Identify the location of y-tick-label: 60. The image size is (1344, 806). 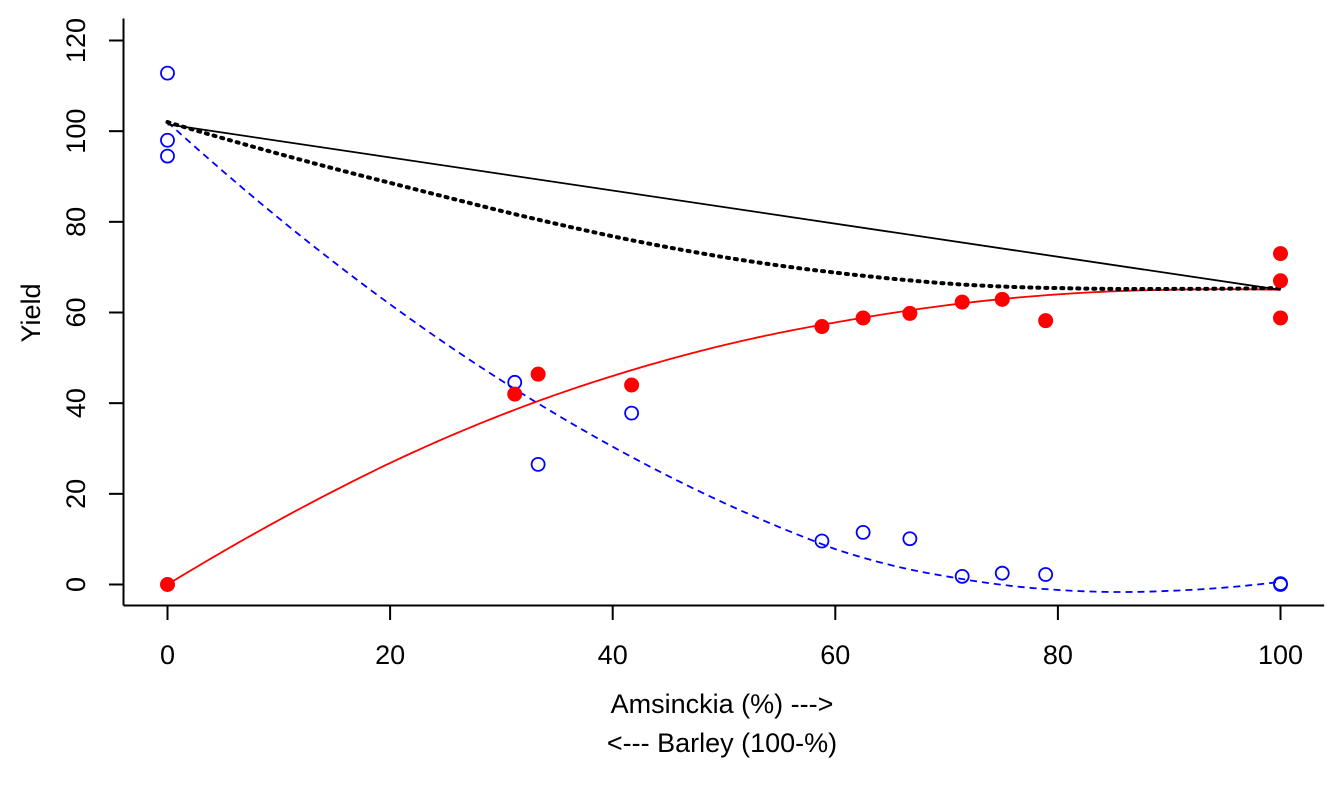
(76, 312).